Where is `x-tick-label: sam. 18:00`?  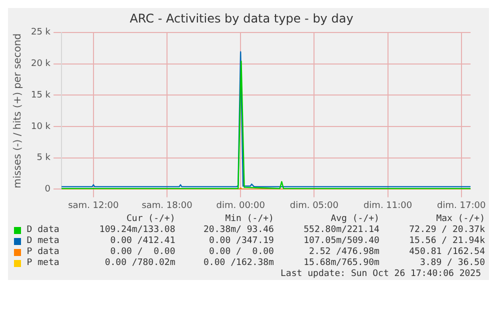 x-tick-label: sam. 18:00 is located at coordinates (167, 205).